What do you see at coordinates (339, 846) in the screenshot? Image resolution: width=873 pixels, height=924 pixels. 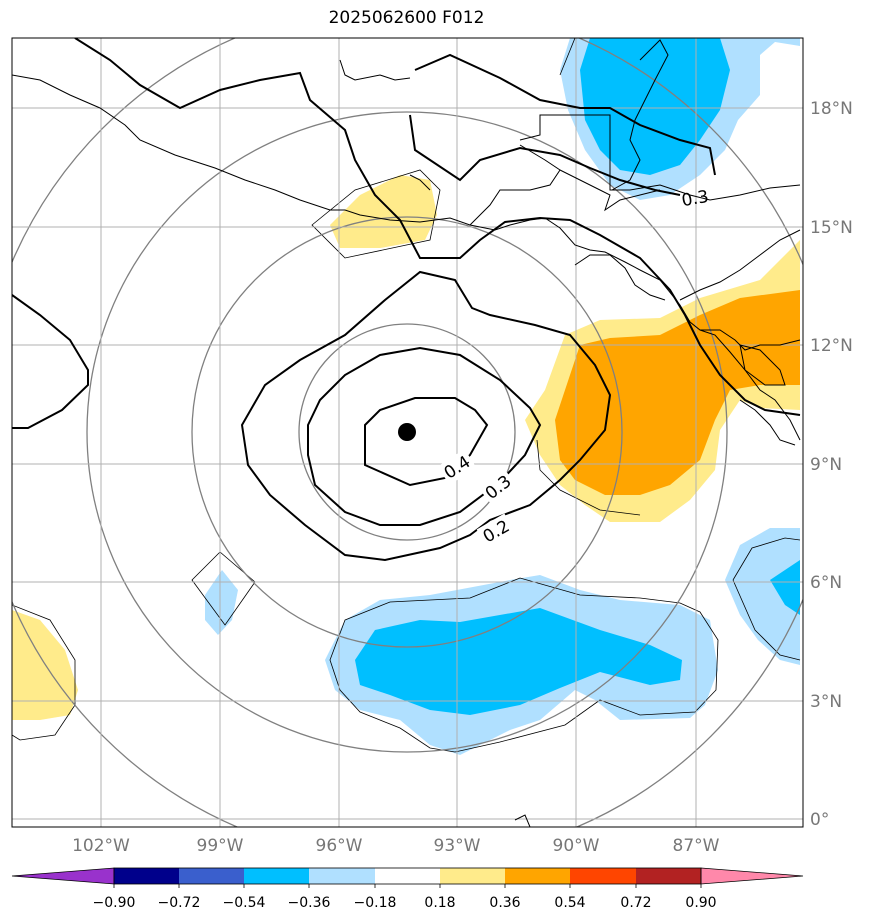 I see `lon-tick-label: 96°W` at bounding box center [339, 846].